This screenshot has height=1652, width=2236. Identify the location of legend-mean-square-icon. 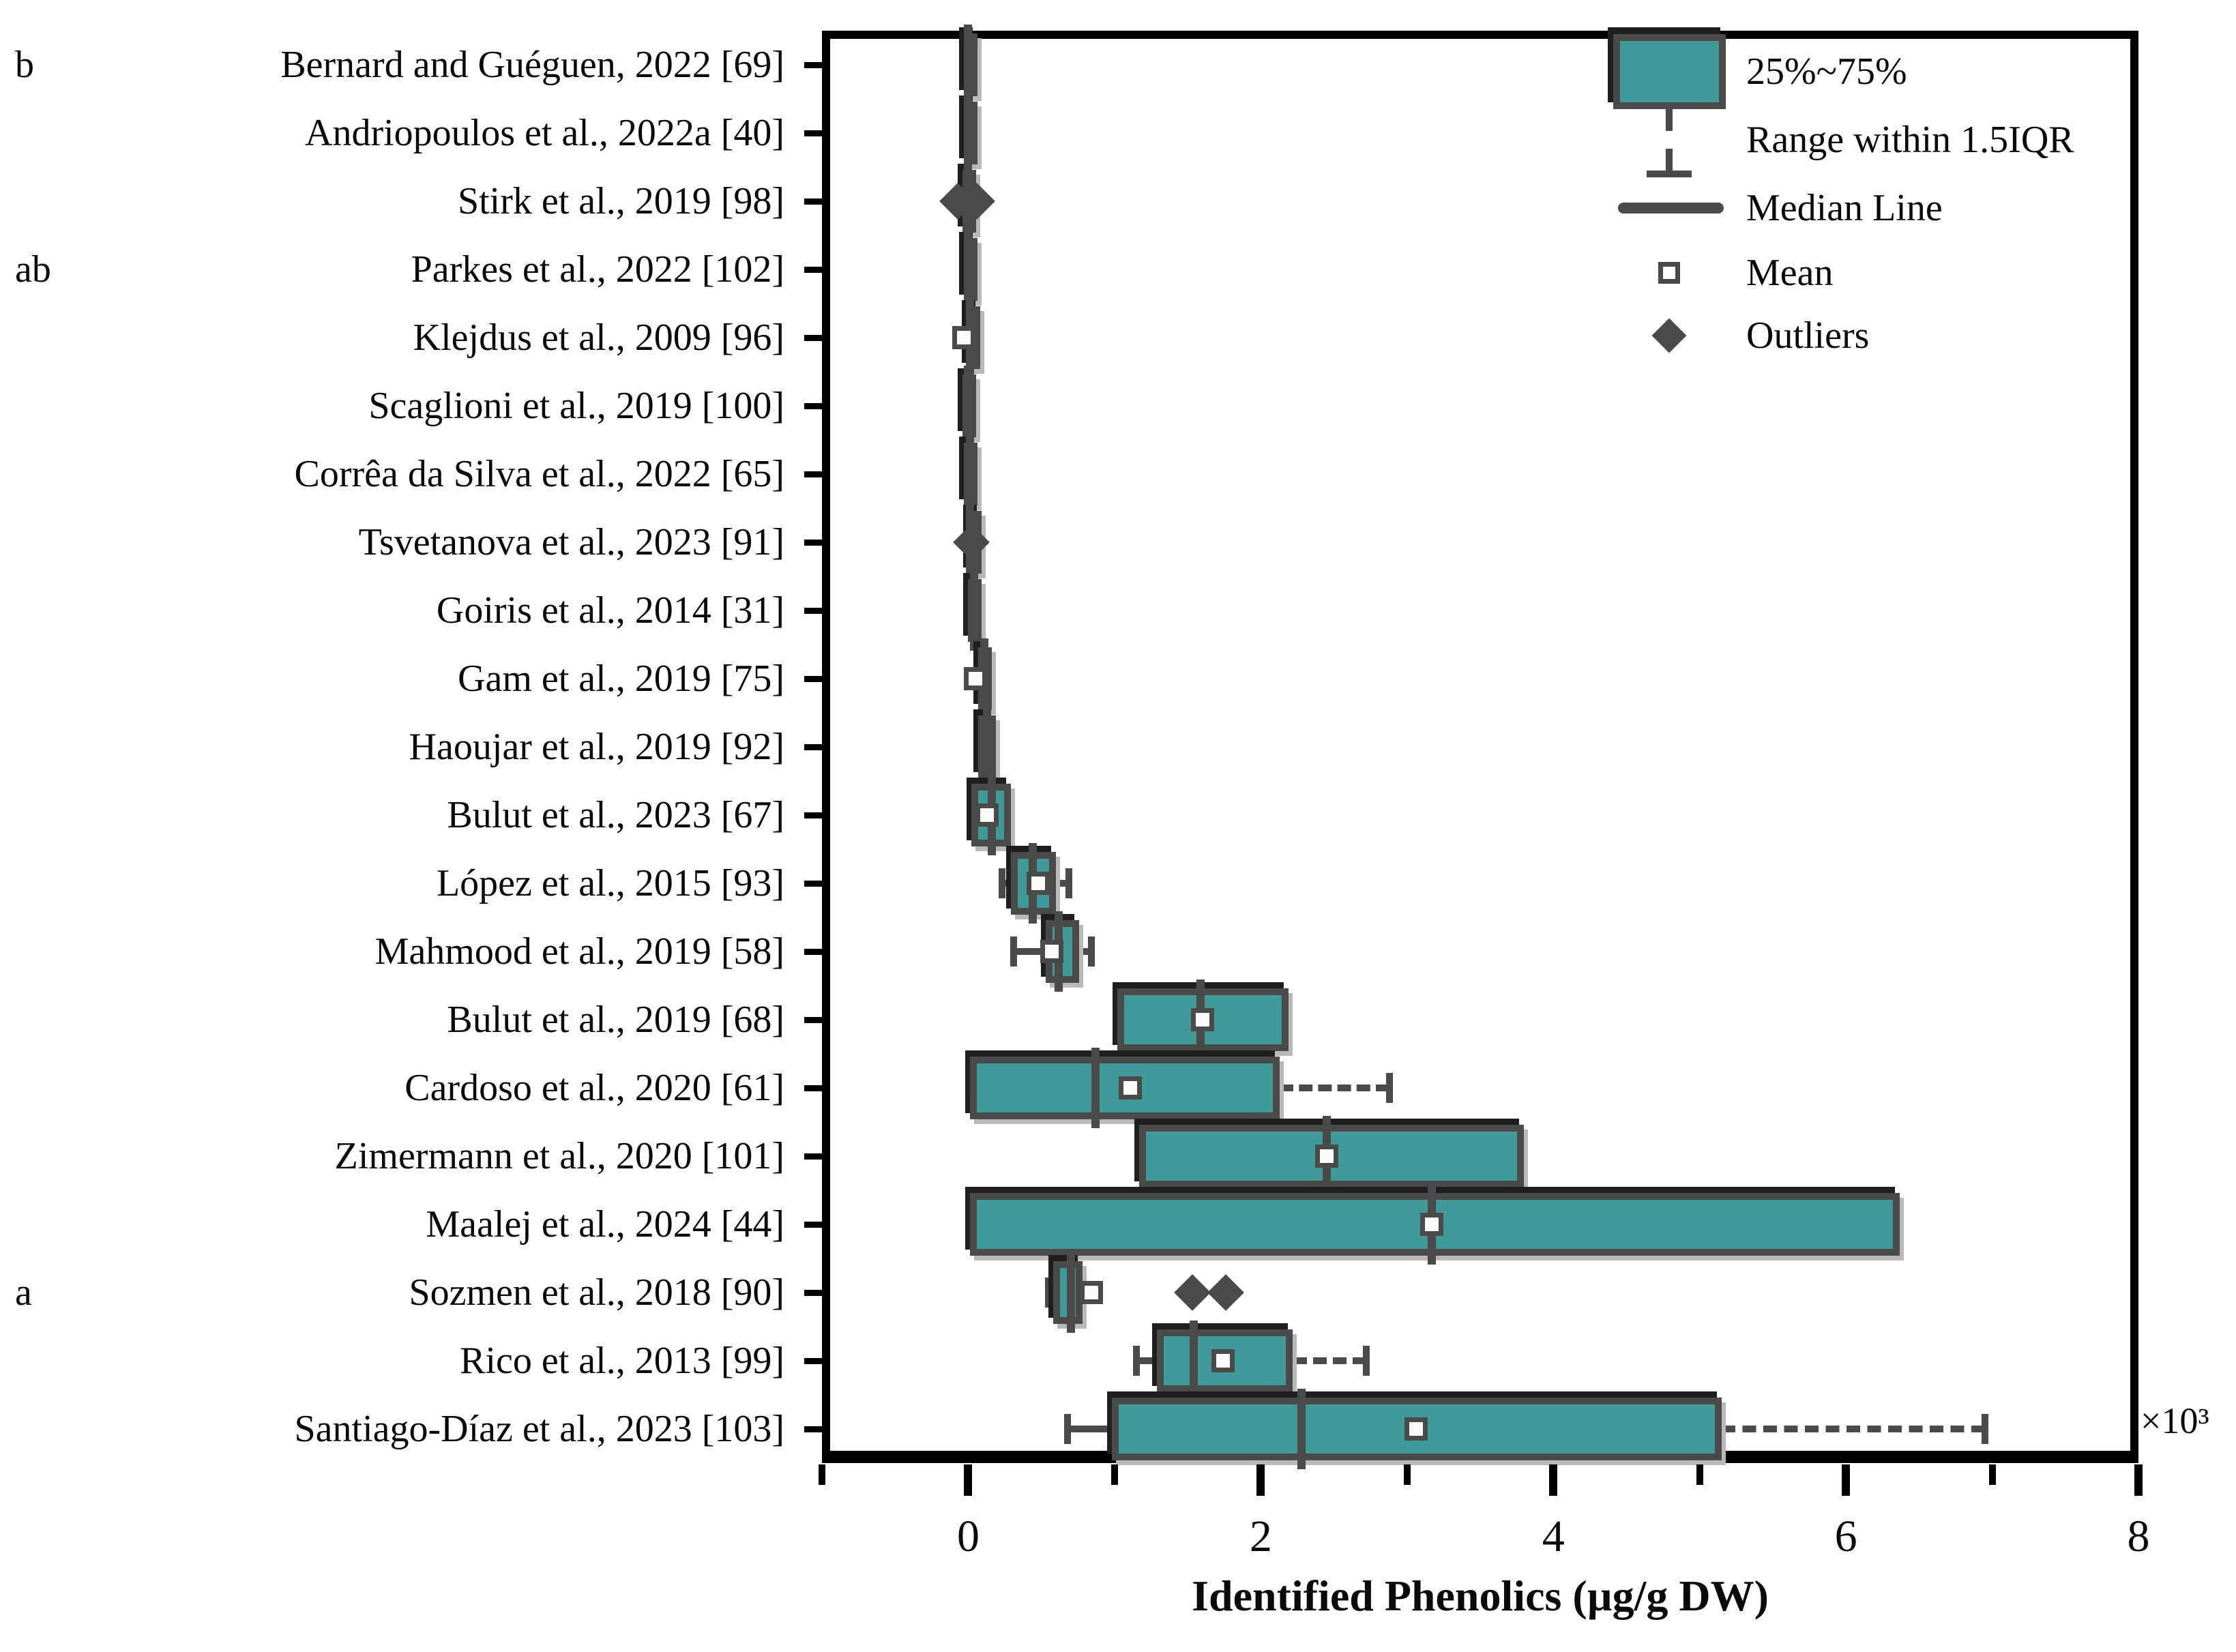
(1669, 273).